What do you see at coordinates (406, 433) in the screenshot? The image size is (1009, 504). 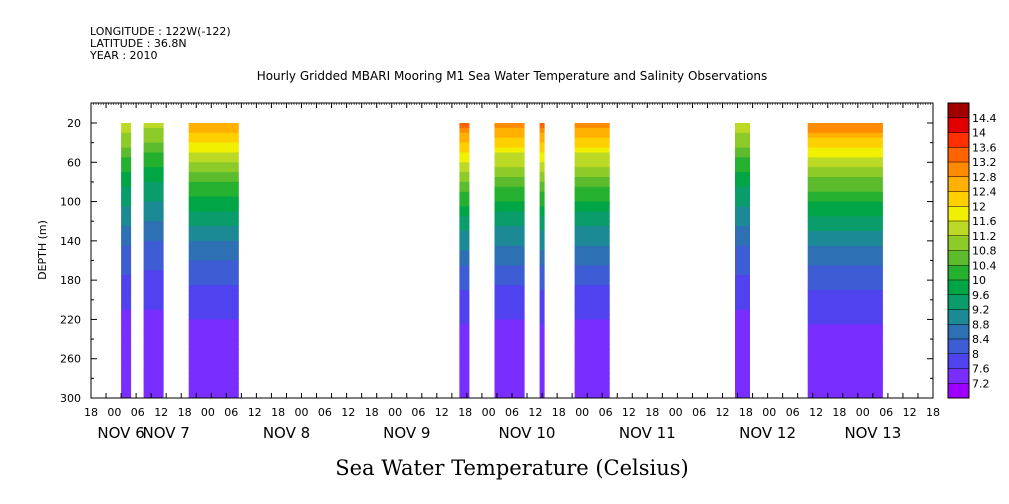 I see `x-day-label: NOV 9` at bounding box center [406, 433].